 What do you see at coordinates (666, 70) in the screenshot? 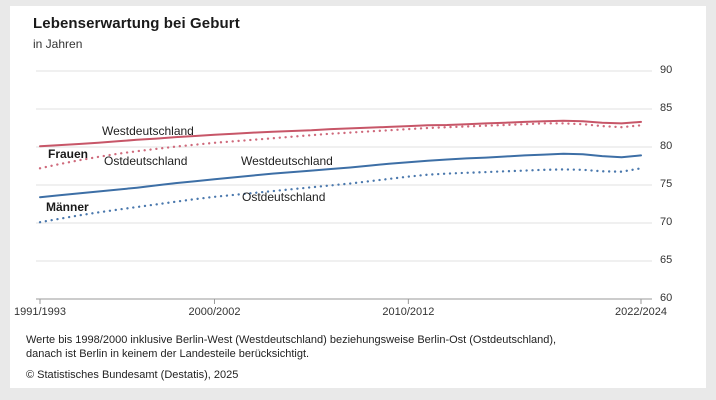
I see `y-tick-label: 90` at bounding box center [666, 70].